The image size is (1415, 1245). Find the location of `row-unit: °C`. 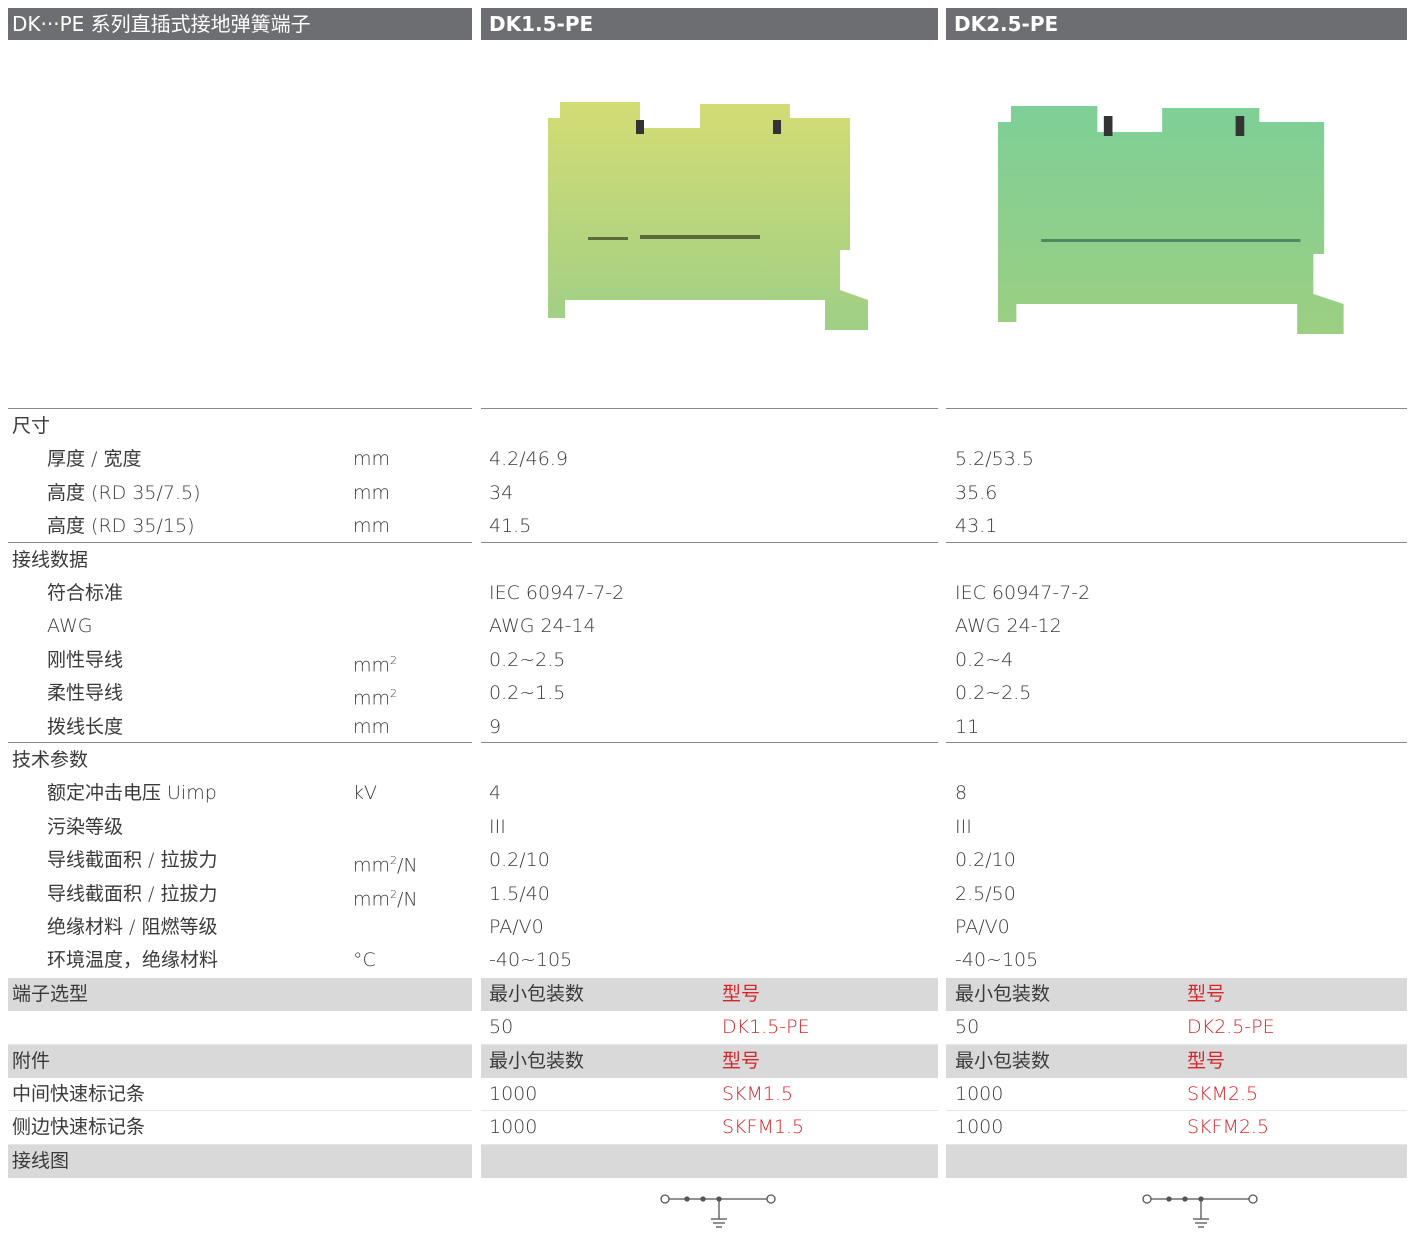

row-unit: °C is located at coordinates (364, 960).